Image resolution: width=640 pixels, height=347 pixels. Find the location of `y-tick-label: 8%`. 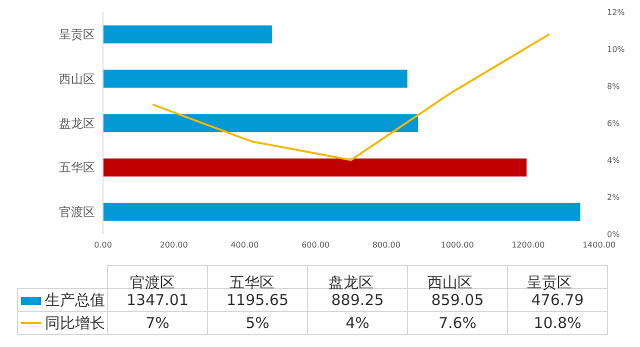

y-tick-label: 8% is located at coordinates (613, 86).